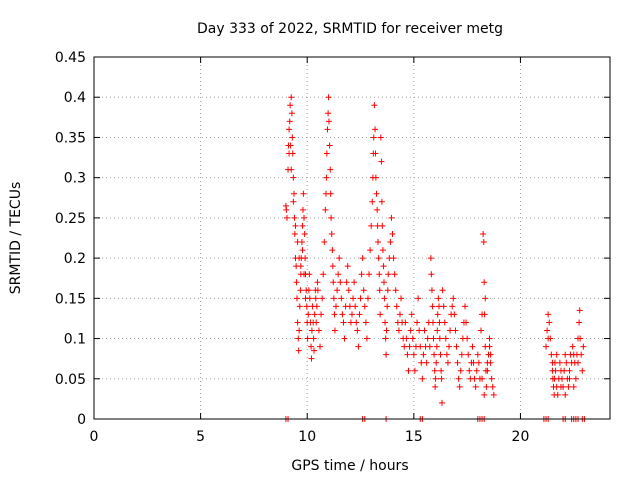 Image resolution: width=640 pixels, height=480 pixels. What do you see at coordinates (70, 138) in the screenshot?
I see `y-tick-label: 0.35` at bounding box center [70, 138].